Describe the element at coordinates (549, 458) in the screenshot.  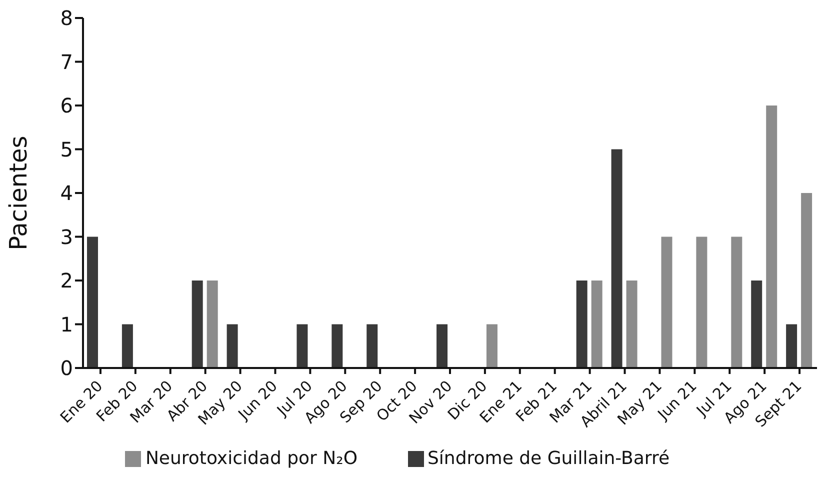
I see `legend-label: Síndrome de Guillain-Barré` at that location.